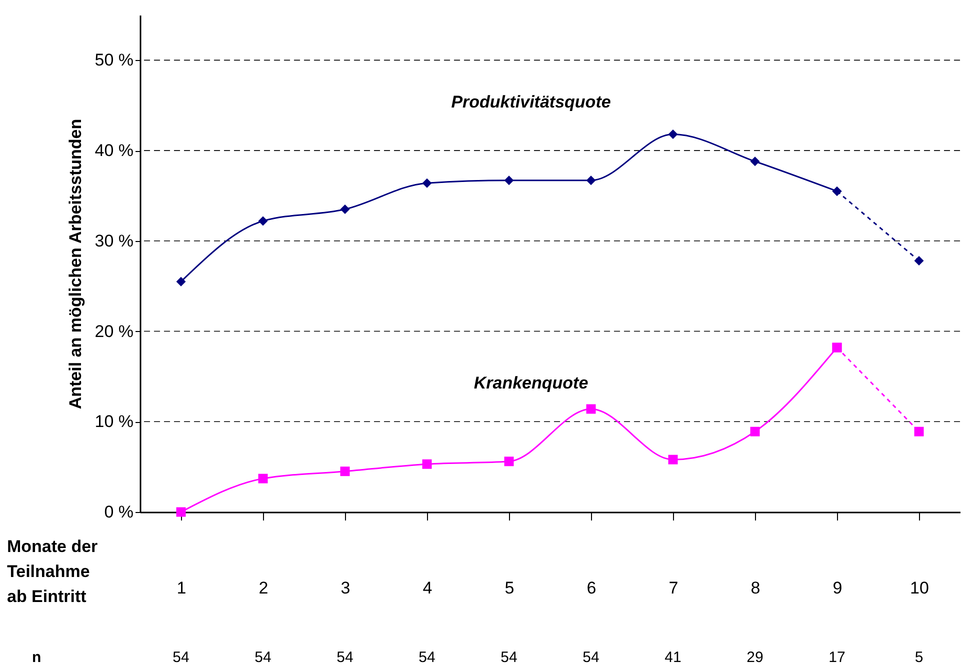 The image size is (964, 667). Describe the element at coordinates (263, 588) in the screenshot. I see `x-tick-label: 2` at that location.